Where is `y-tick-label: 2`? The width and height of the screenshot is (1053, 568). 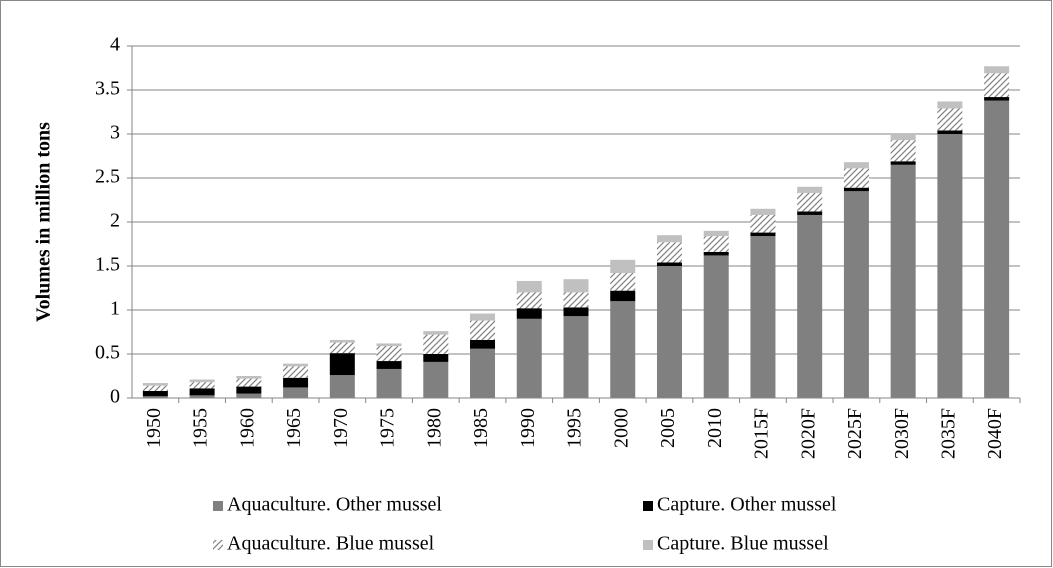 y-tick-label: 2 is located at coordinates (115, 221).